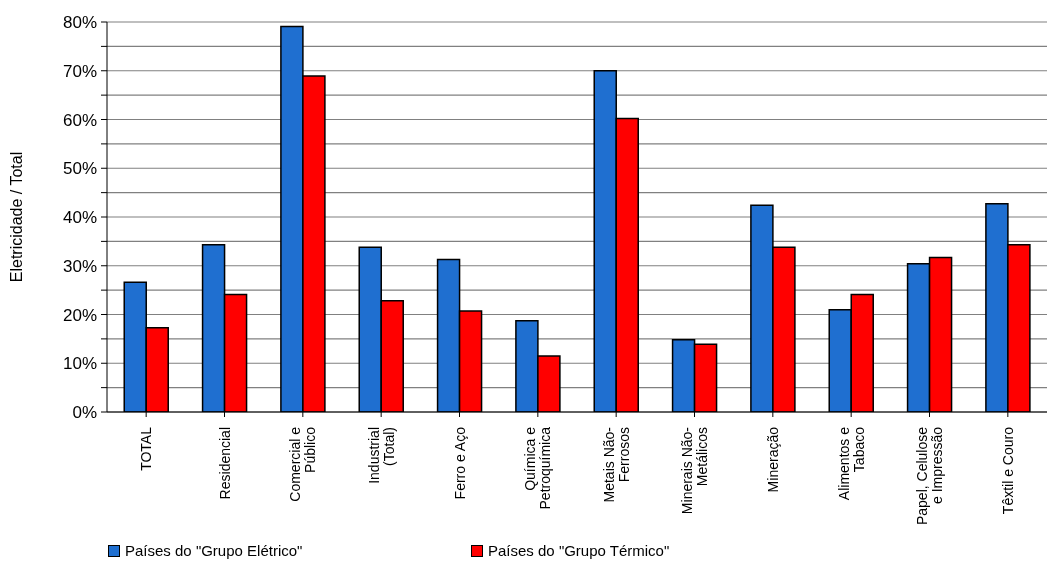 The height and width of the screenshot is (572, 1059). Describe the element at coordinates (79, 71) in the screenshot. I see `y-tick-label: 70%` at that location.